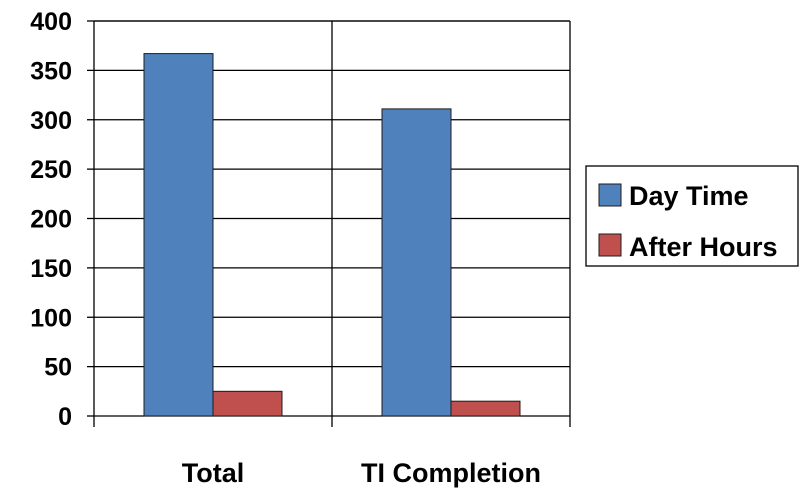 This screenshot has height=488, width=800. I want to click on legend-swatch-day-time, so click(610, 195).